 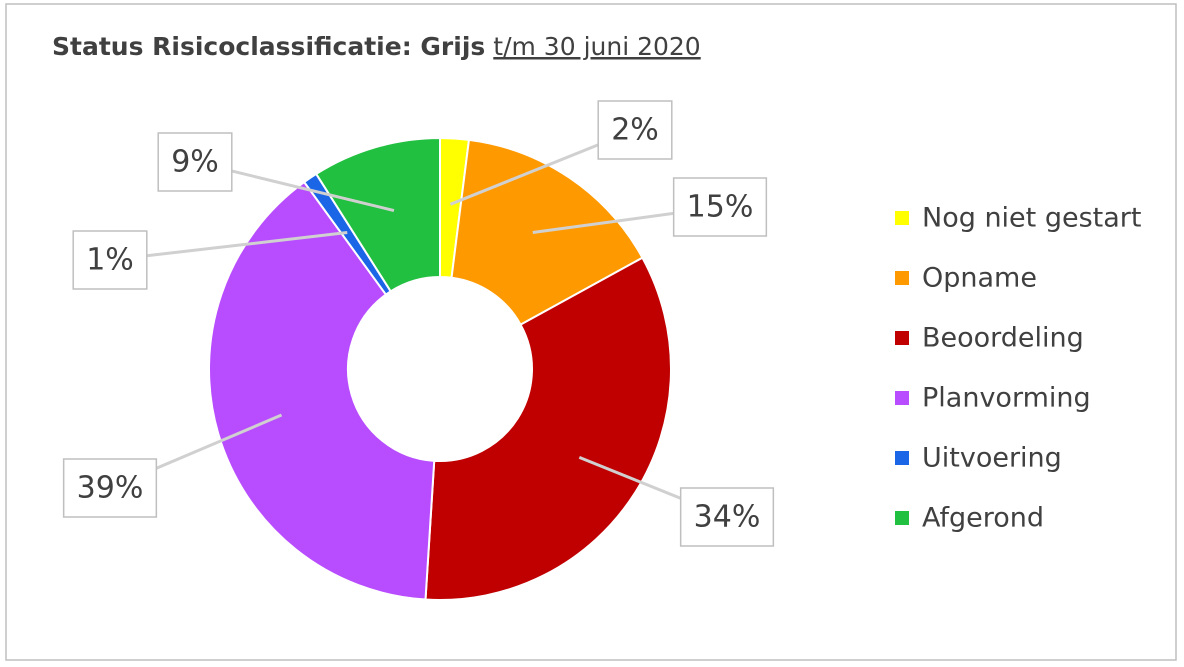 I want to click on chart-title: Status Risicoclassificatie: Grijs, so click(x=268, y=46).